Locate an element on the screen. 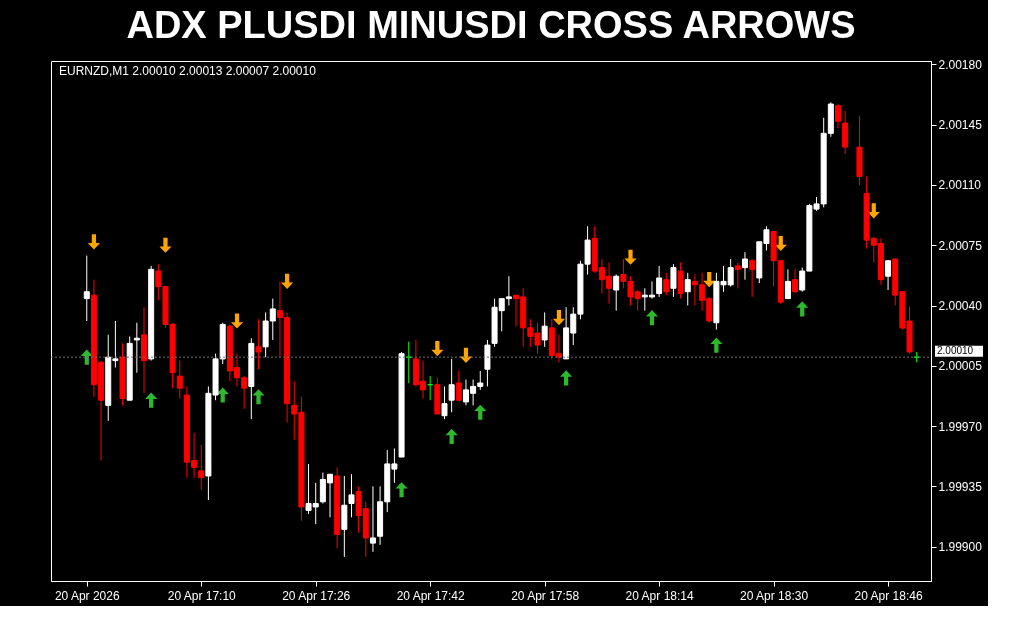 The width and height of the screenshot is (1024, 640). x-tick-label: 20 Apr 17:42 is located at coordinates (431, 595).